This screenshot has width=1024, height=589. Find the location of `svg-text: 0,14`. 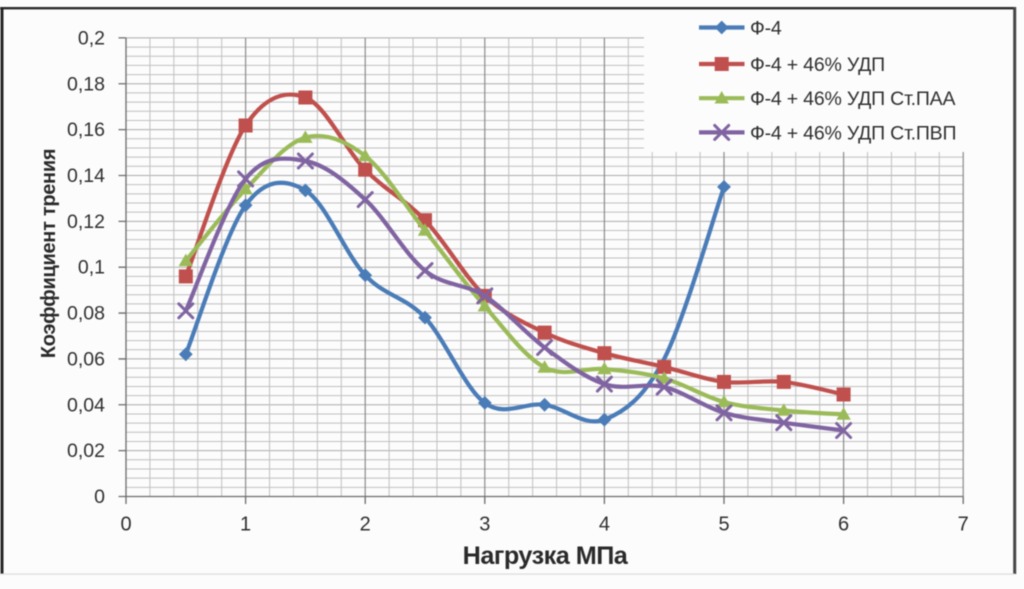

svg-text: 0,14 is located at coordinates (86, 176).